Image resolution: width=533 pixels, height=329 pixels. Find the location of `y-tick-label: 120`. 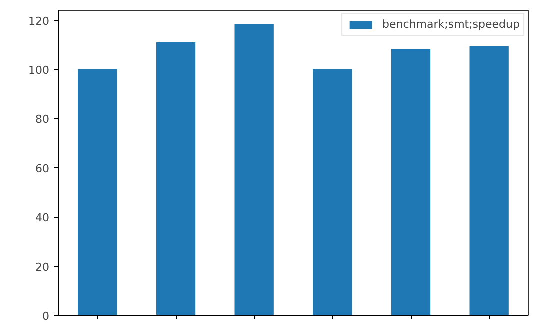

y-tick-label: 120 is located at coordinates (39, 21).